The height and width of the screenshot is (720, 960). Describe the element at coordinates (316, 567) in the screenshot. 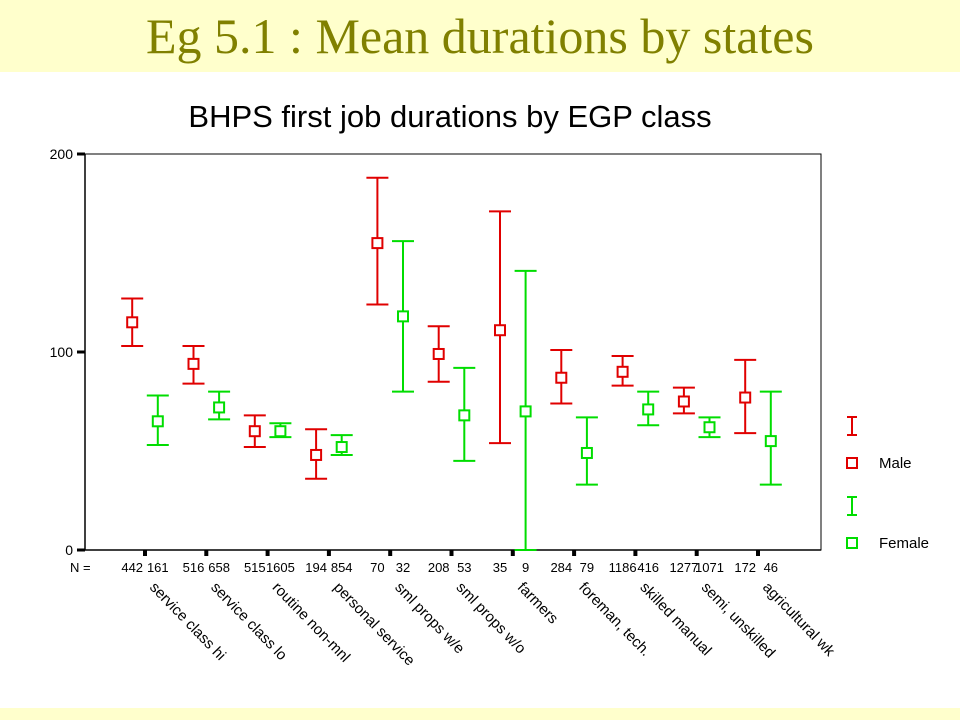

I see `n-count-label: 194` at that location.